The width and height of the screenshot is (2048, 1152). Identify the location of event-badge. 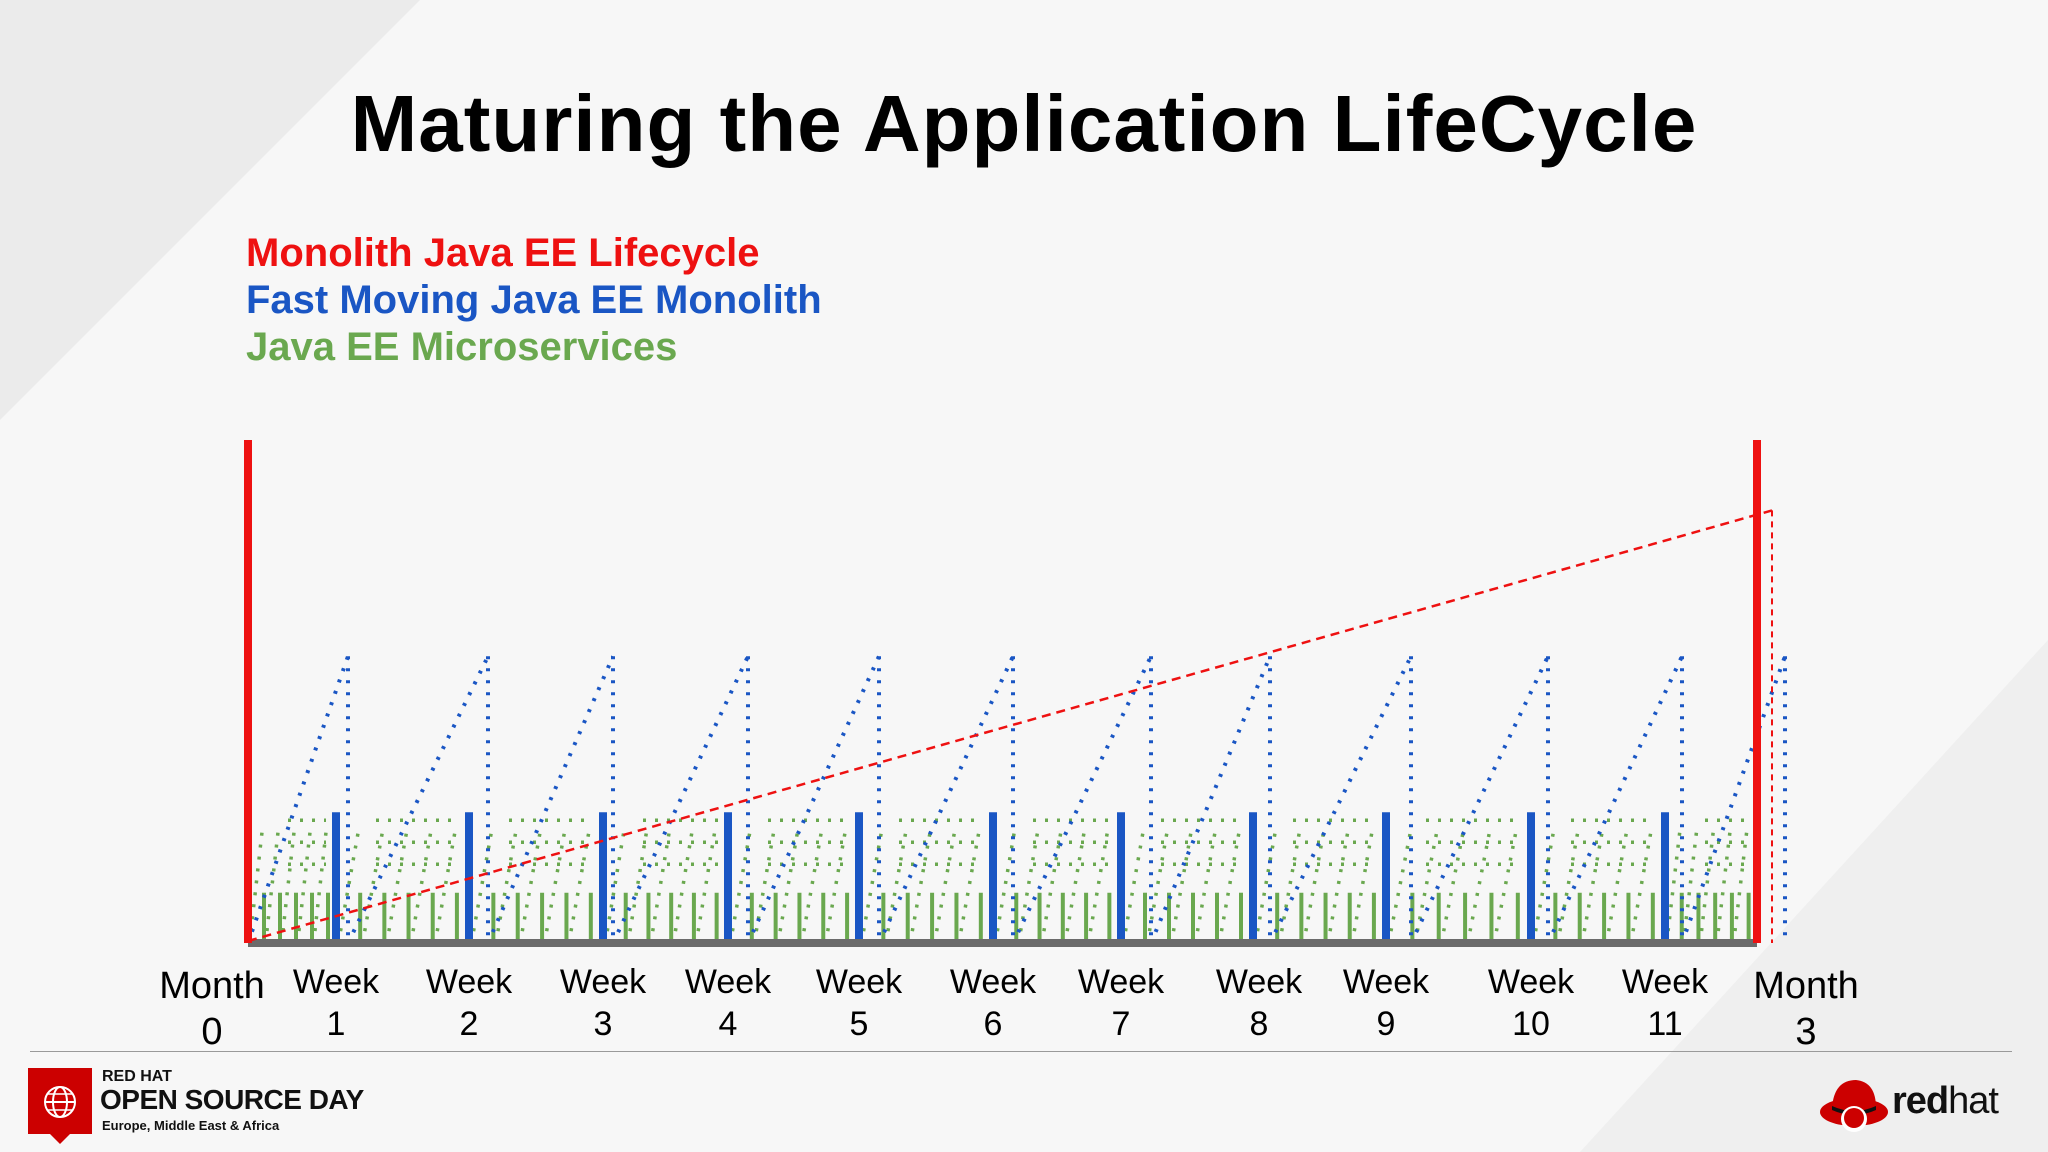
(60, 1106).